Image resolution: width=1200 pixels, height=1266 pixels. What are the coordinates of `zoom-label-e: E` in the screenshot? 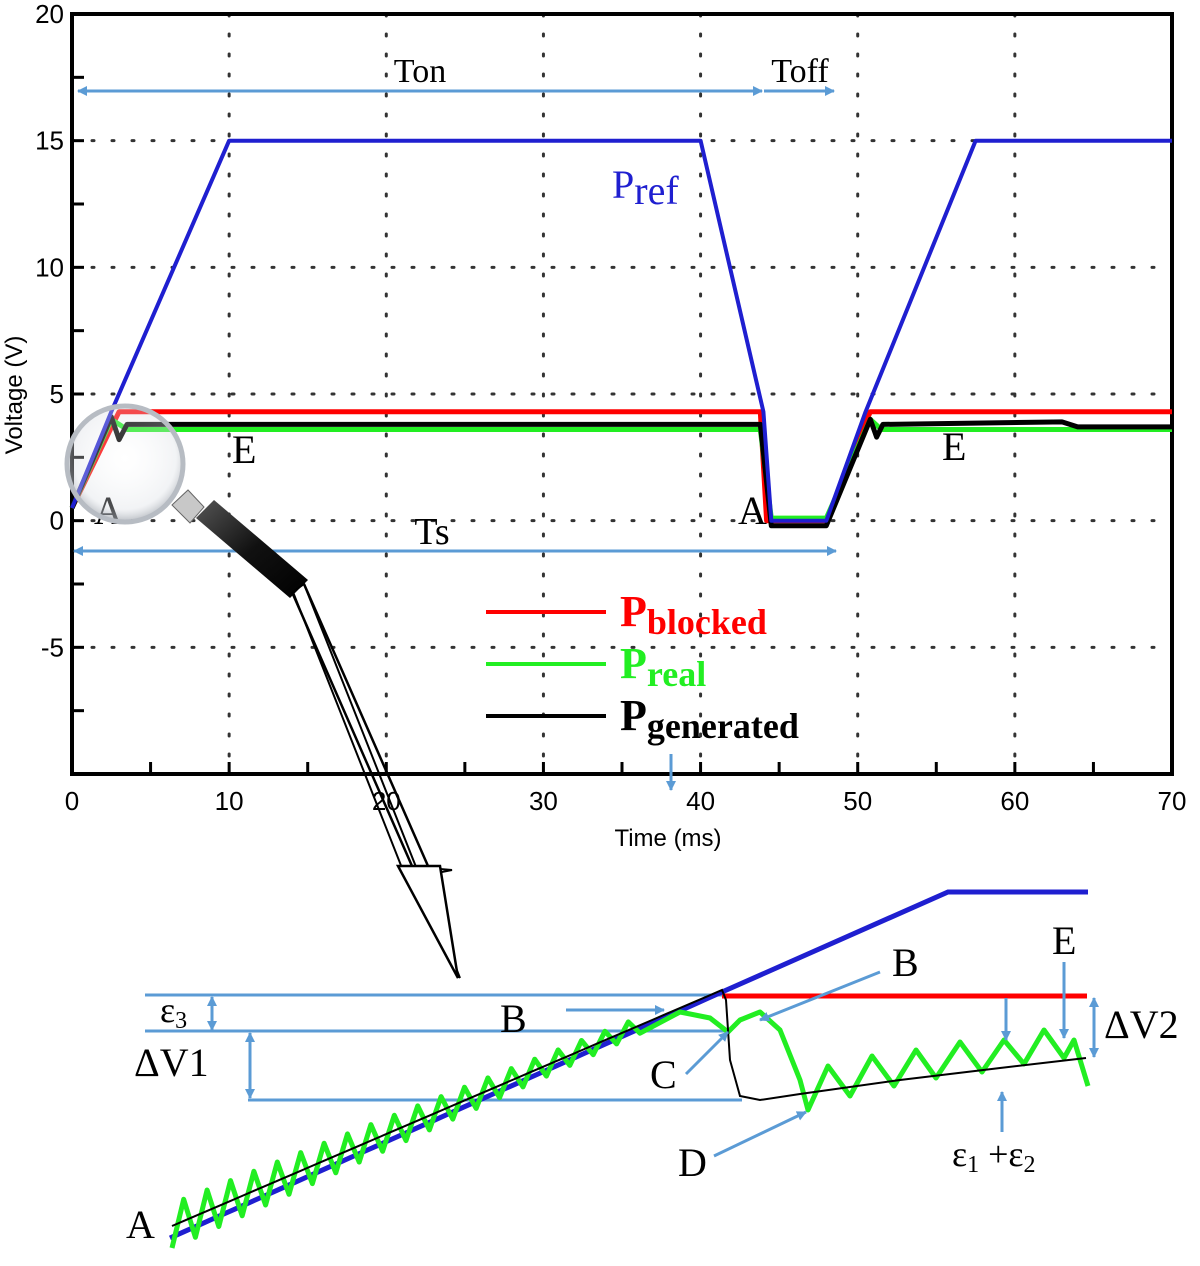 It's located at (1064, 940).